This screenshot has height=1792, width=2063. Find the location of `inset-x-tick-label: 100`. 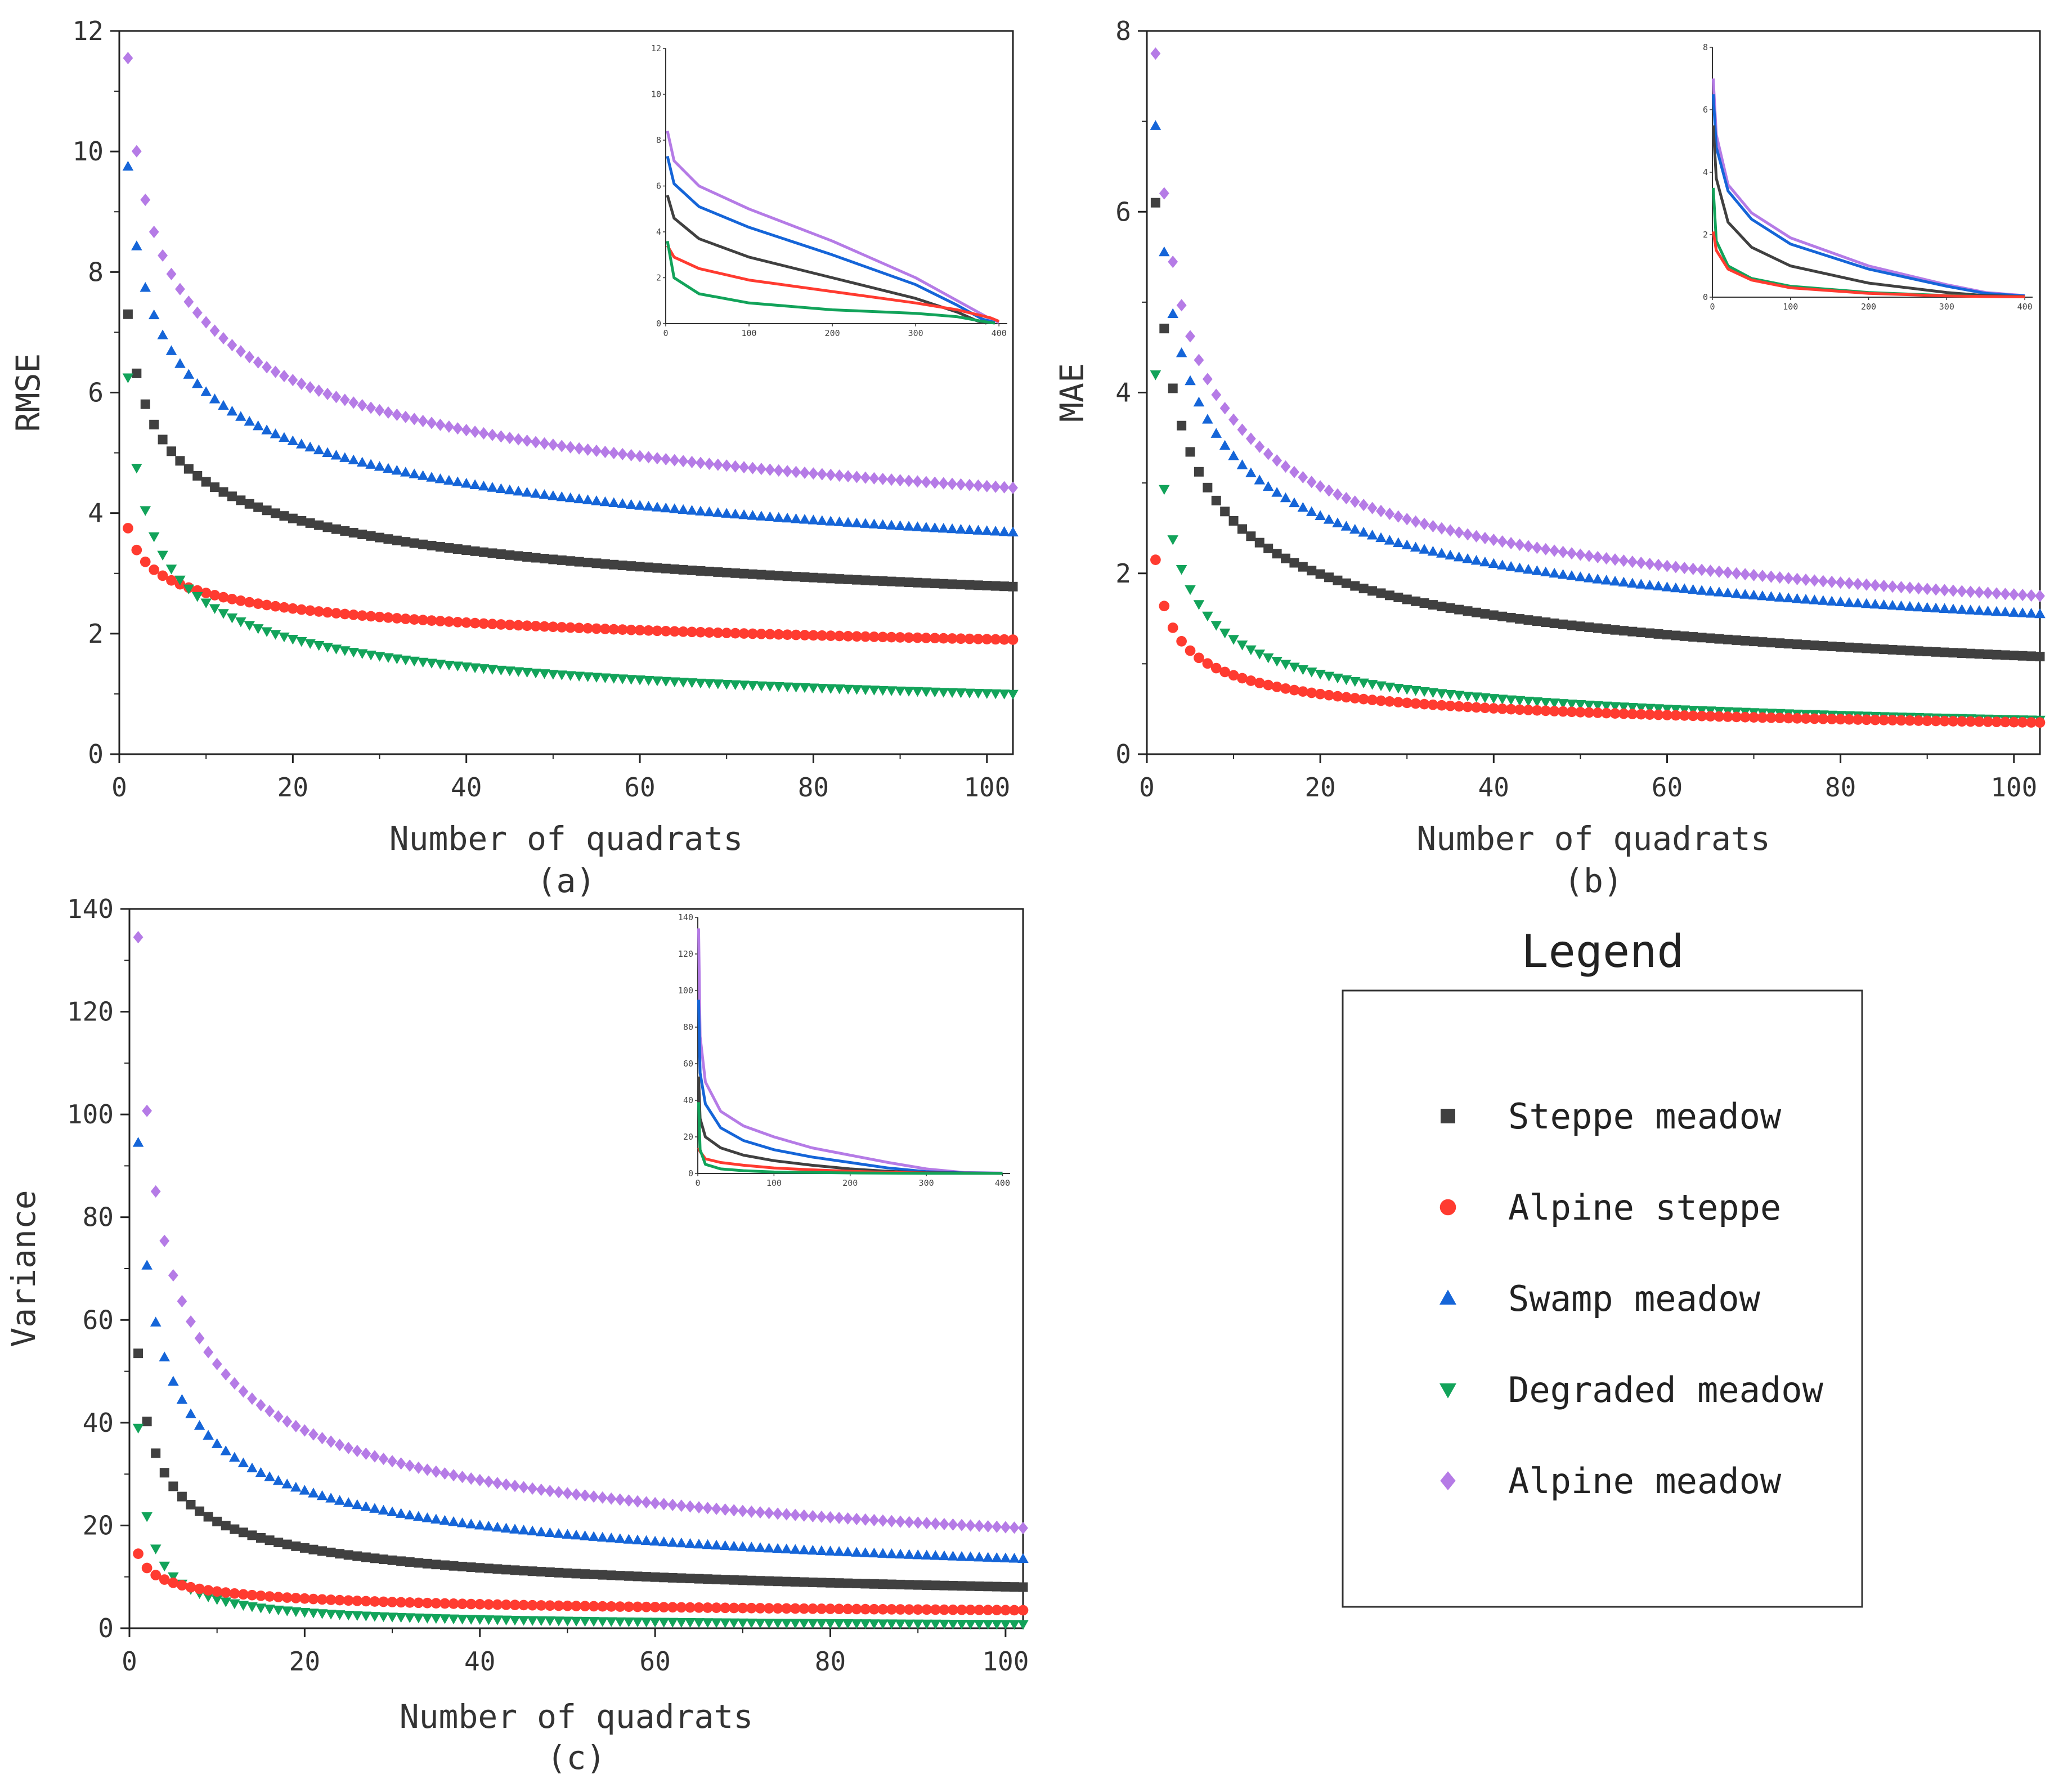

inset-x-tick-label: 100 is located at coordinates (749, 333).